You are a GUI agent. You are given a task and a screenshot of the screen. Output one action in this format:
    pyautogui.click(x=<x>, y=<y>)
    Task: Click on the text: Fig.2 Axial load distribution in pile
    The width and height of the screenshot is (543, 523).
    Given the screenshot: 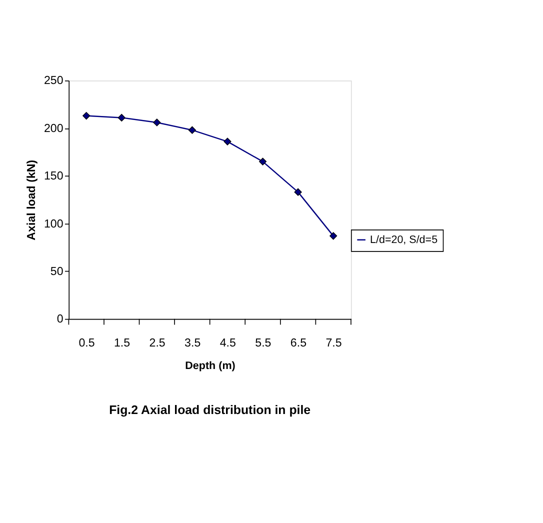 What is the action you would take?
    pyautogui.click(x=210, y=410)
    